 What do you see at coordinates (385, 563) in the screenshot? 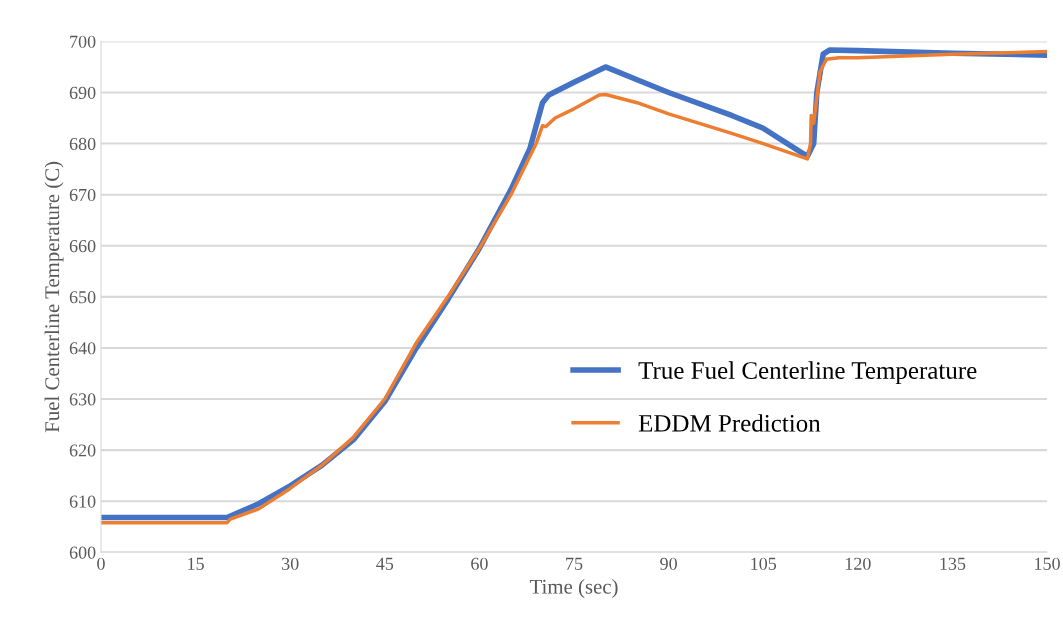
I see `x-tick-label: 45` at bounding box center [385, 563].